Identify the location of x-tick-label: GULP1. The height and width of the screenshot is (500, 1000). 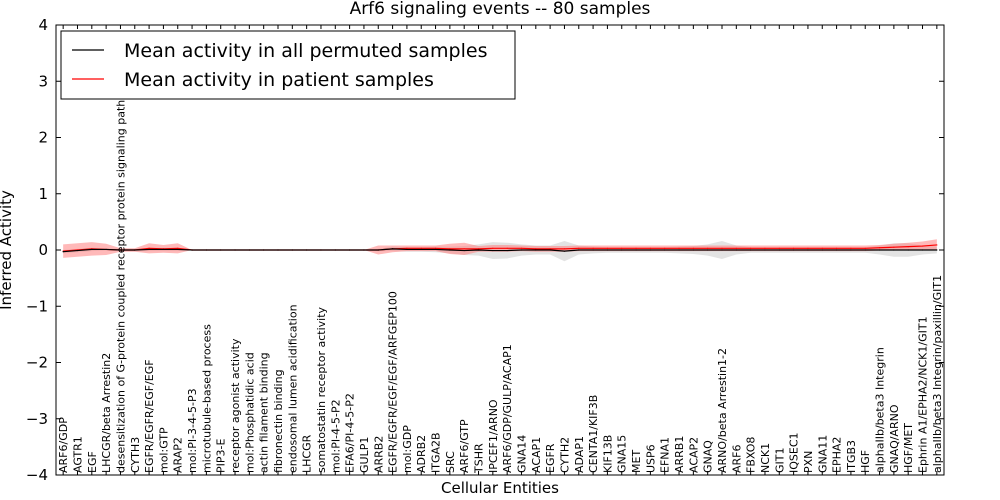
(364, 455).